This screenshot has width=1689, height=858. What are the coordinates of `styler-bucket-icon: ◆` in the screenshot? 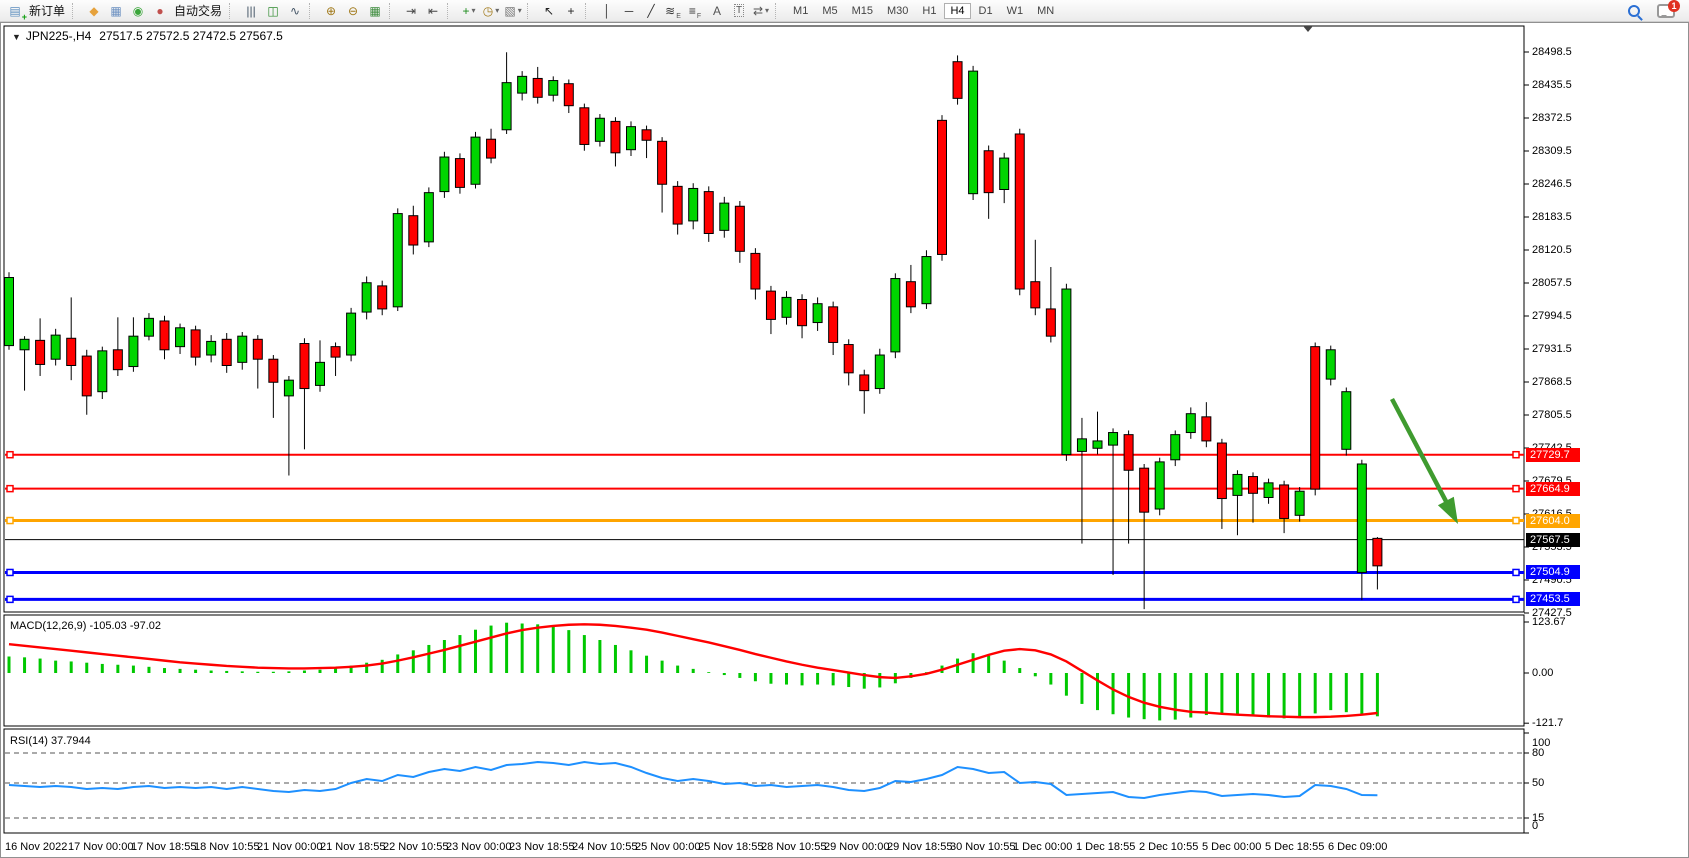 It's located at (94, 10).